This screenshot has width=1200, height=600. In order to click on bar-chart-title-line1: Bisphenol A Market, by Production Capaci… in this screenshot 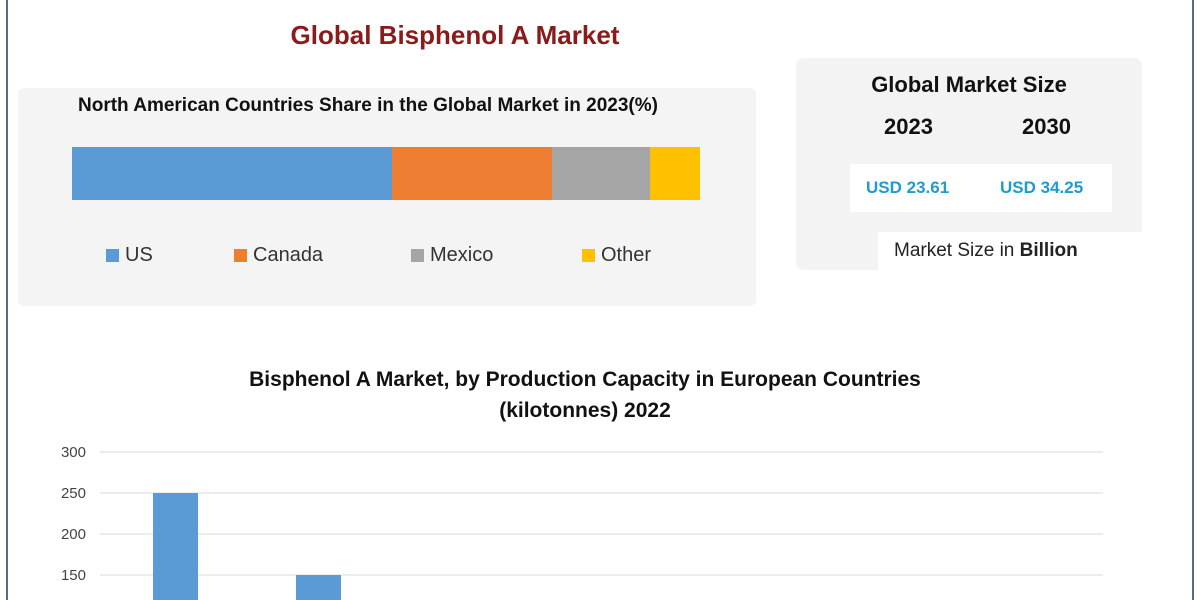, I will do `click(585, 379)`.